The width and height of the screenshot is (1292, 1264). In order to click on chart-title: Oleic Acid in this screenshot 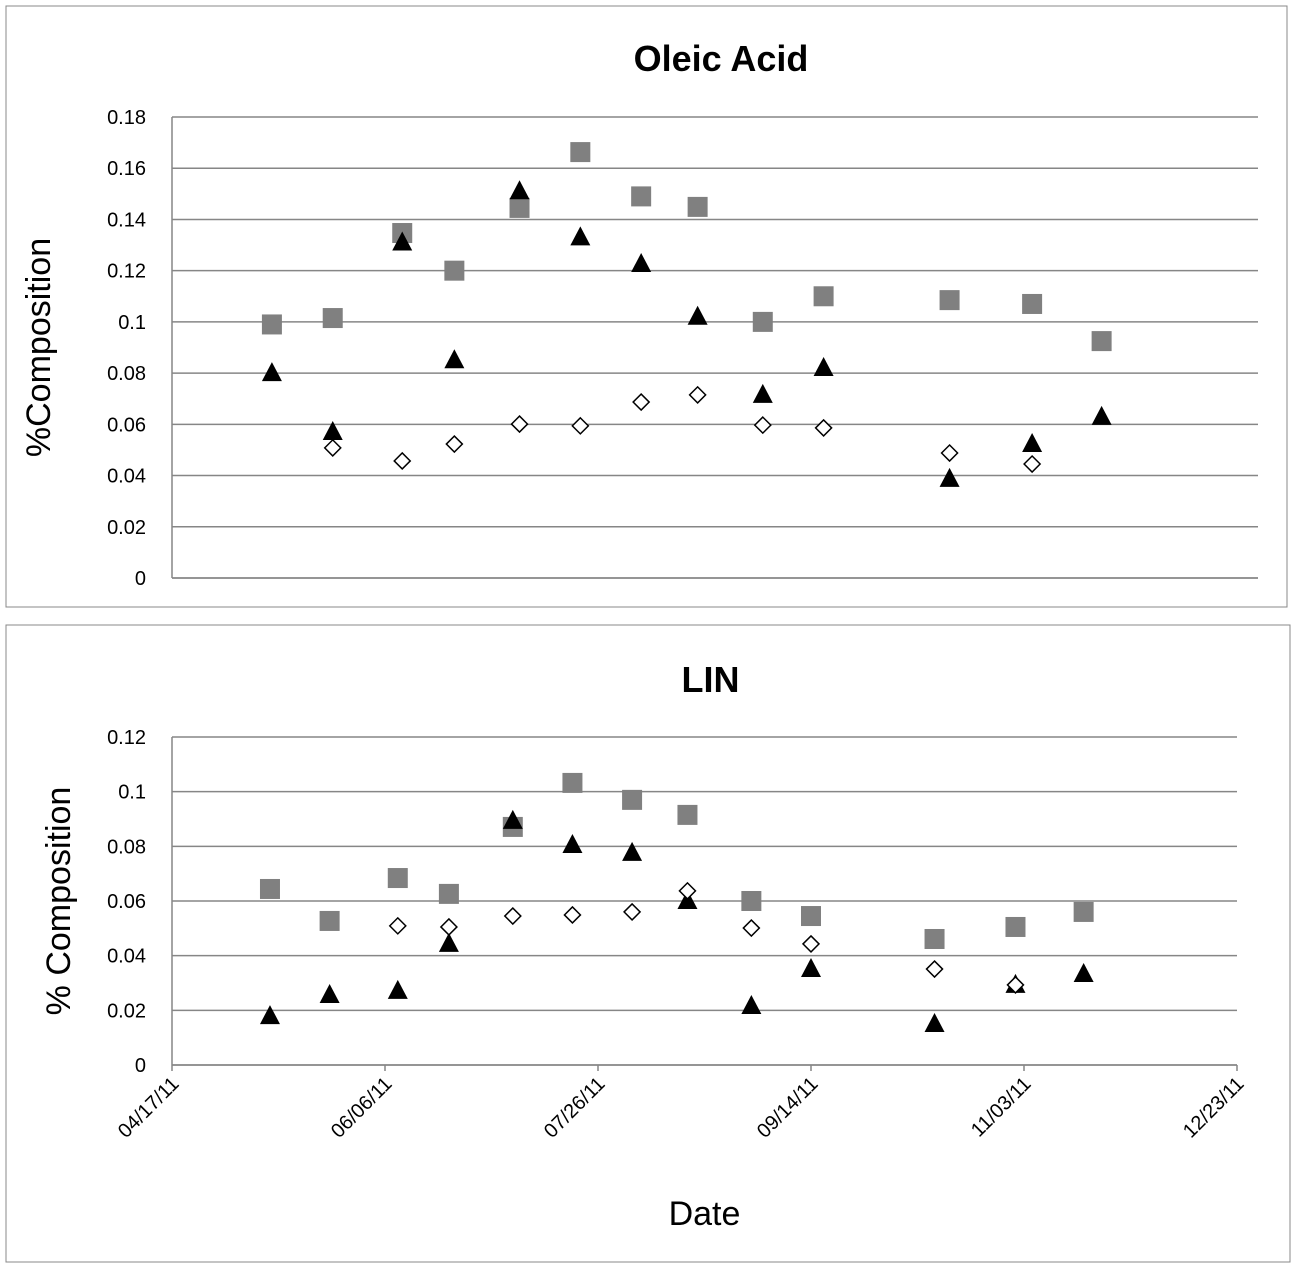, I will do `click(721, 58)`.